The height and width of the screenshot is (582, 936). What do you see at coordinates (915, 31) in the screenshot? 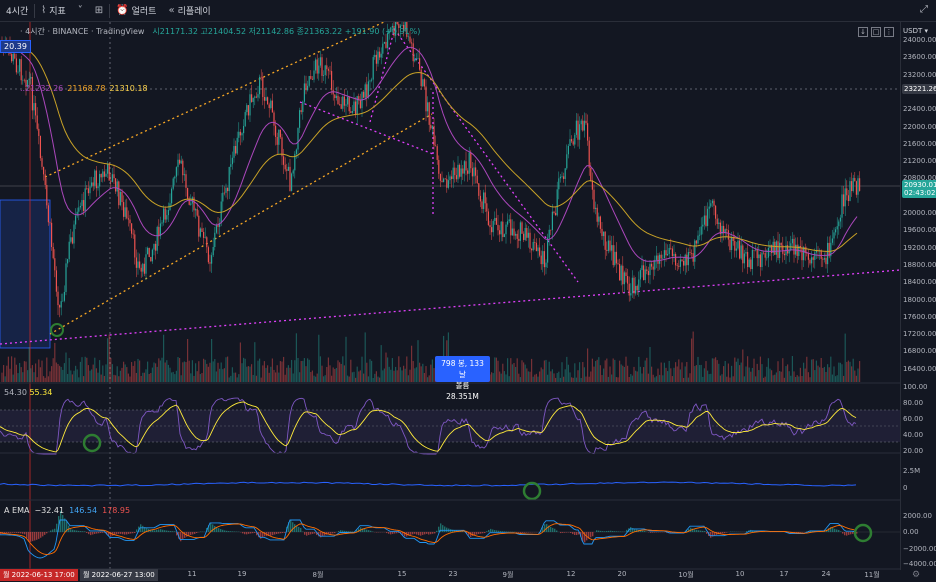
I see `currency-selector: USDT ▾` at bounding box center [915, 31].